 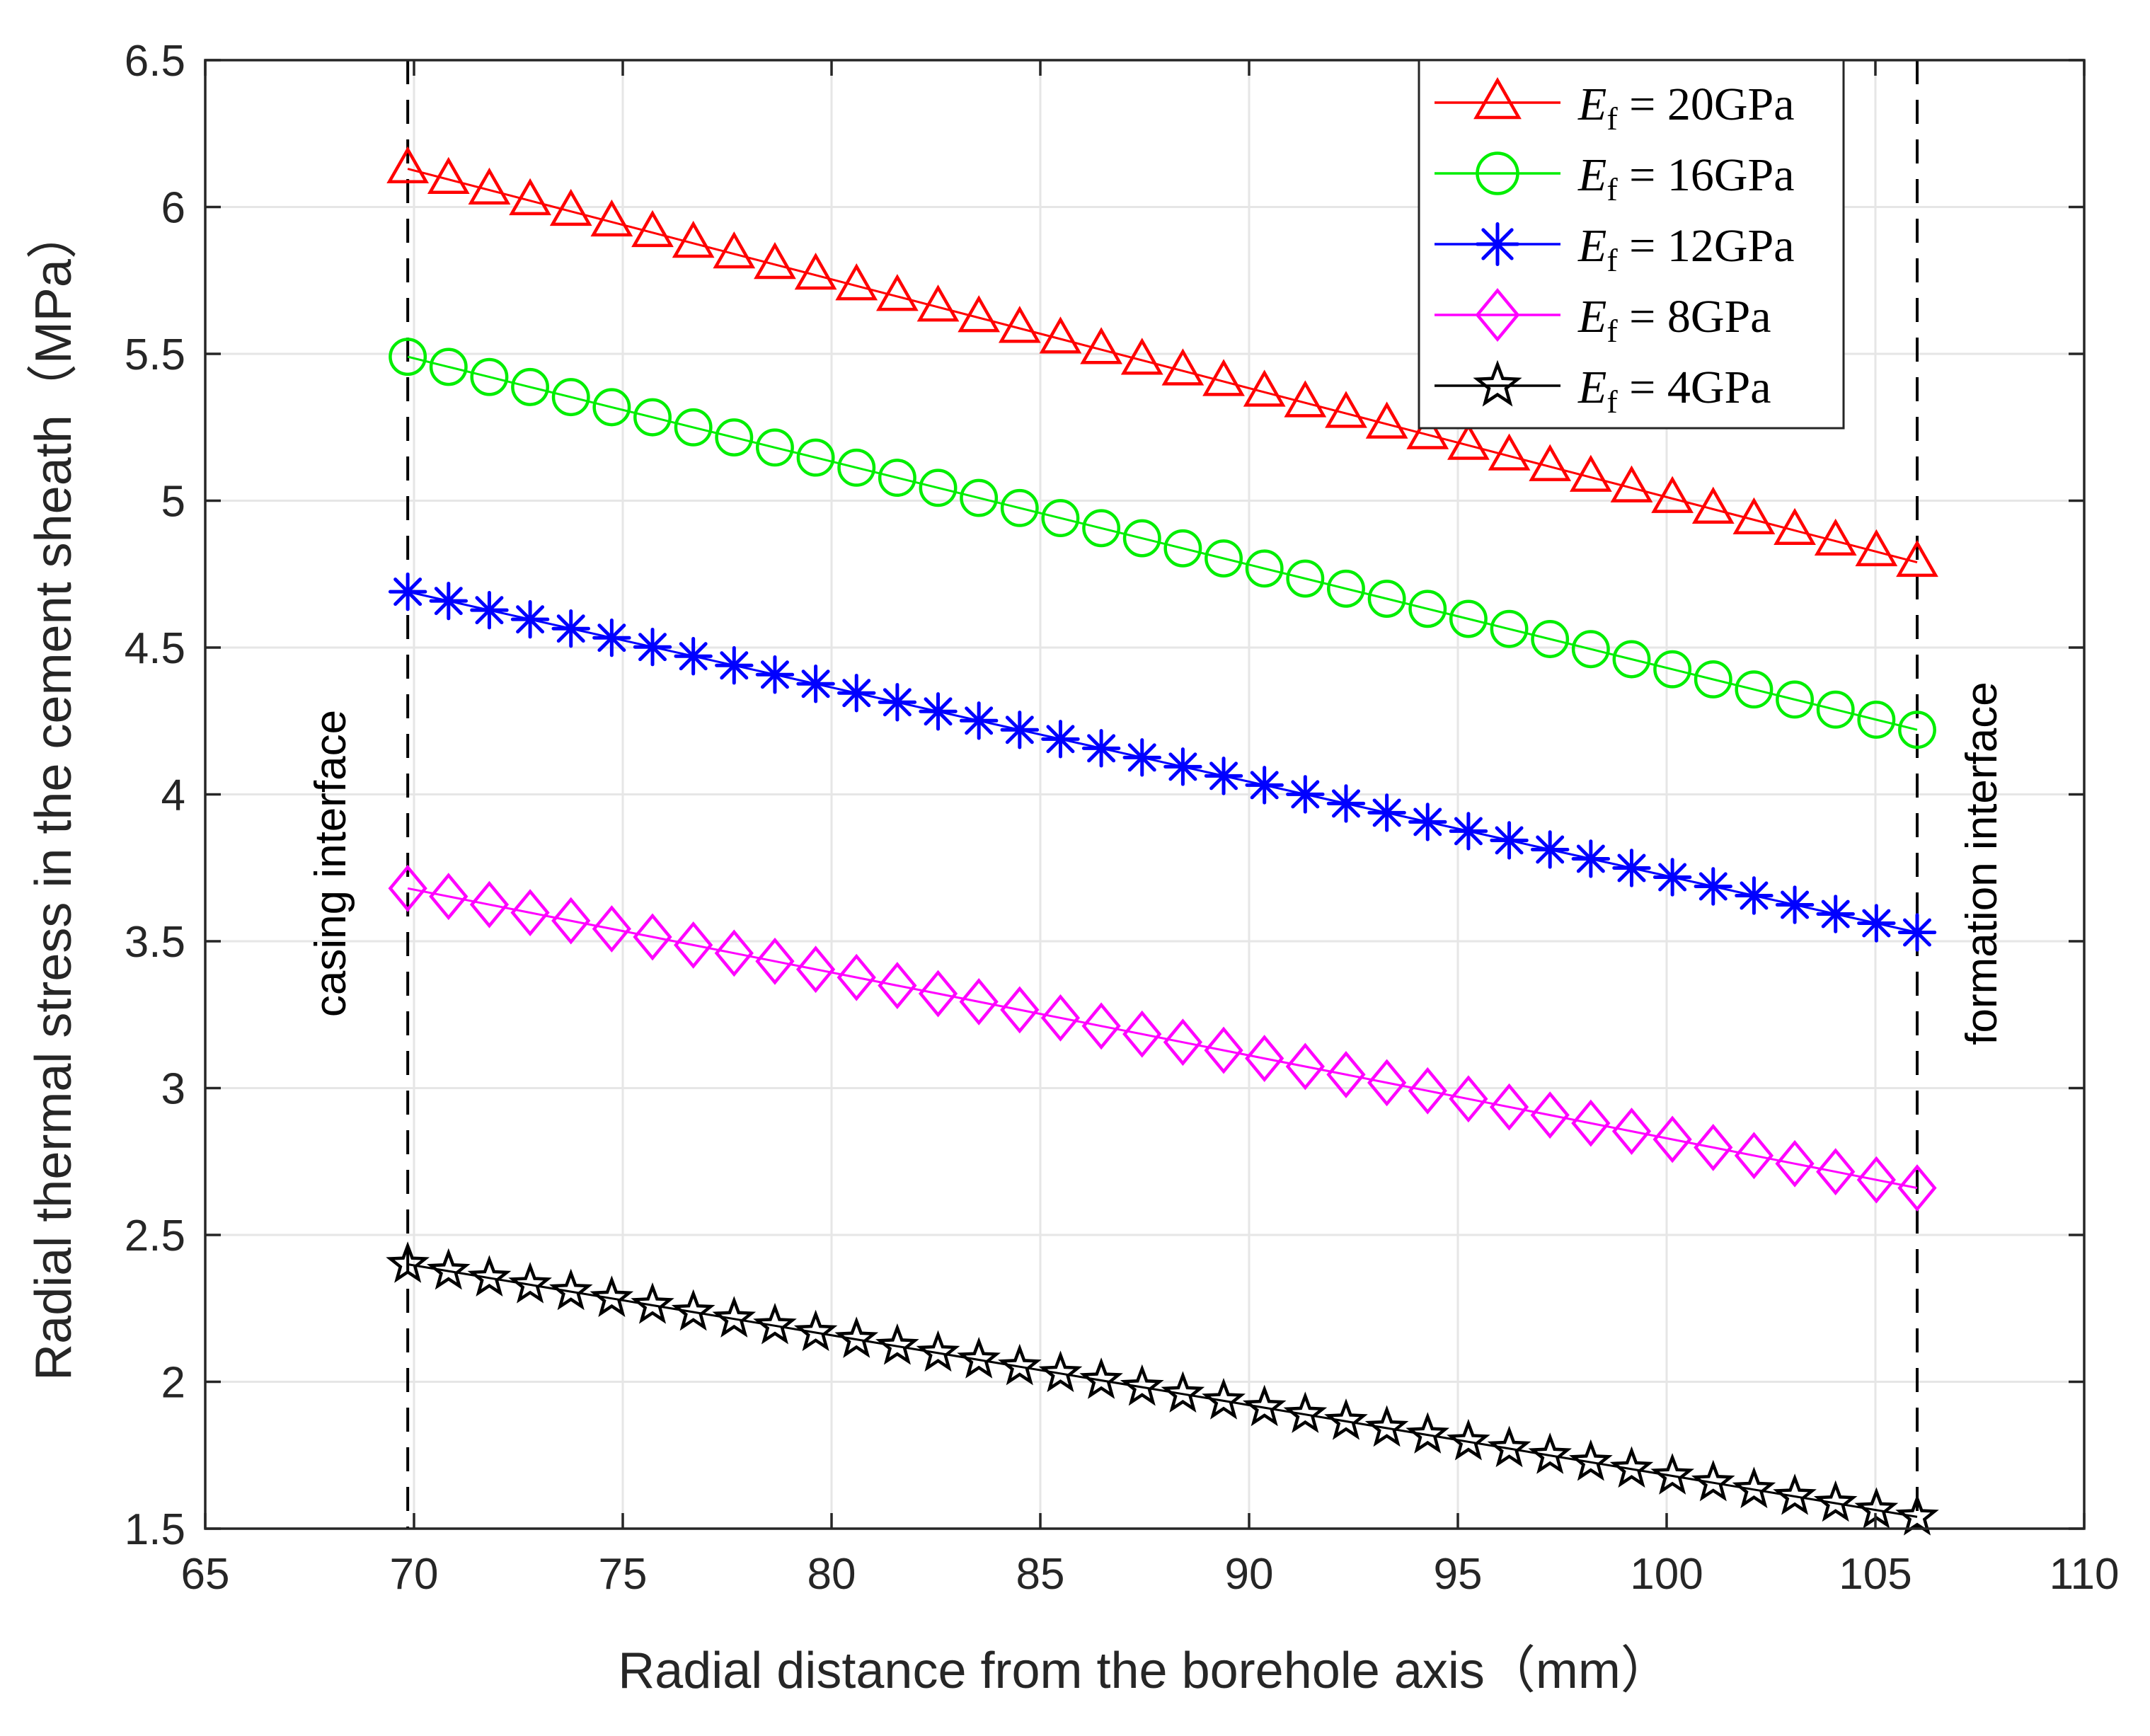 I want to click on x-tick-label: 85, so click(x=1041, y=1574).